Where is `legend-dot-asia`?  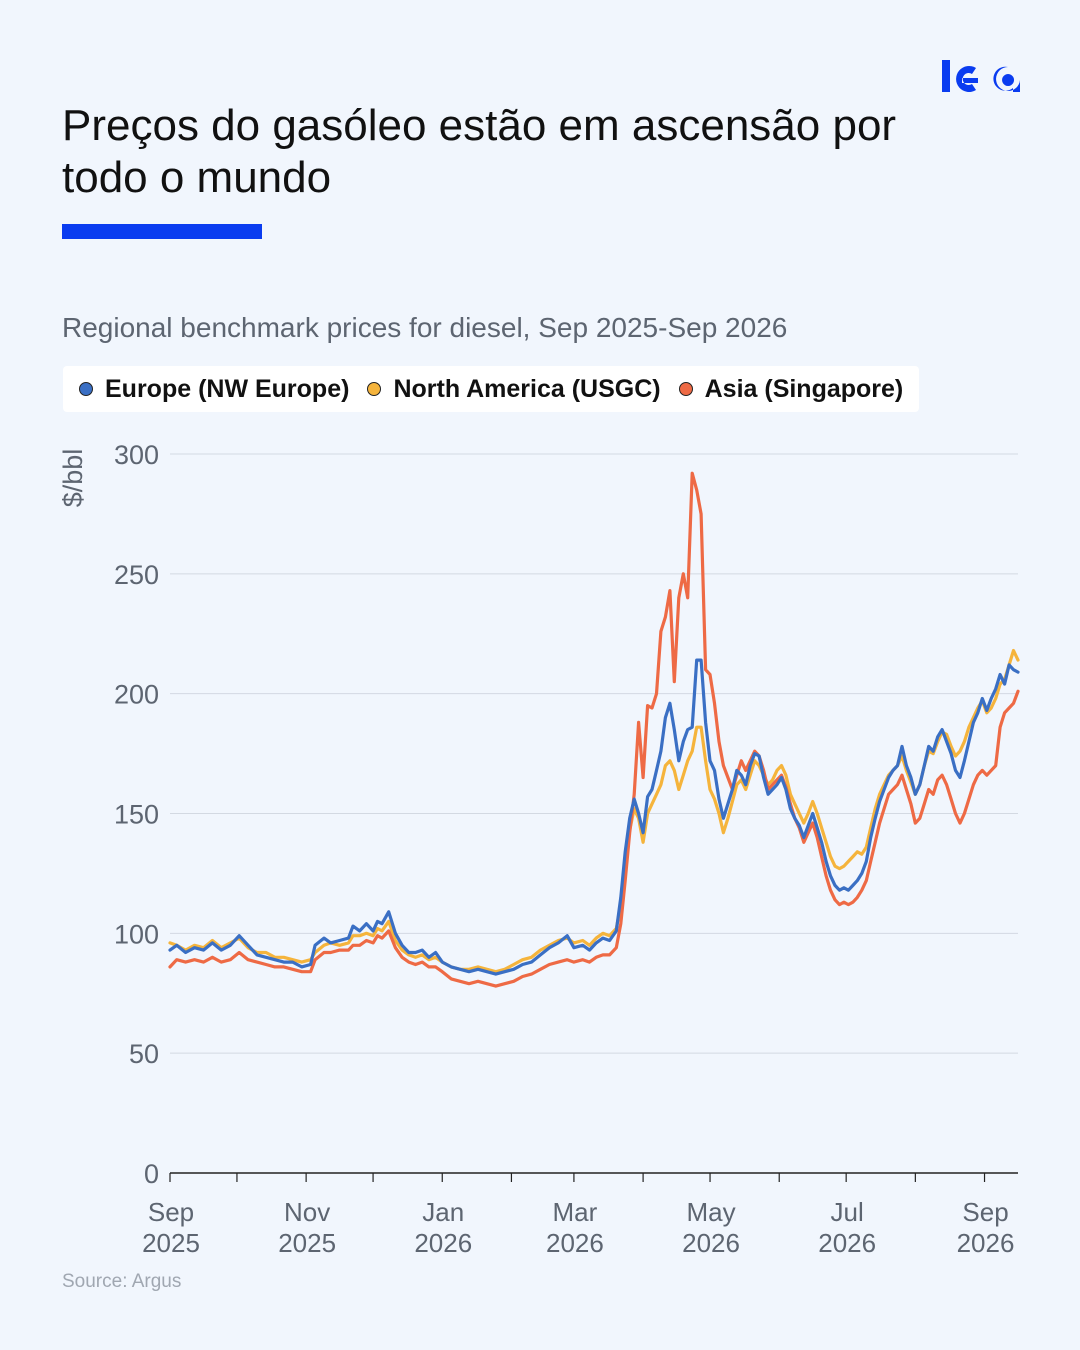
legend-dot-asia is located at coordinates (685, 389).